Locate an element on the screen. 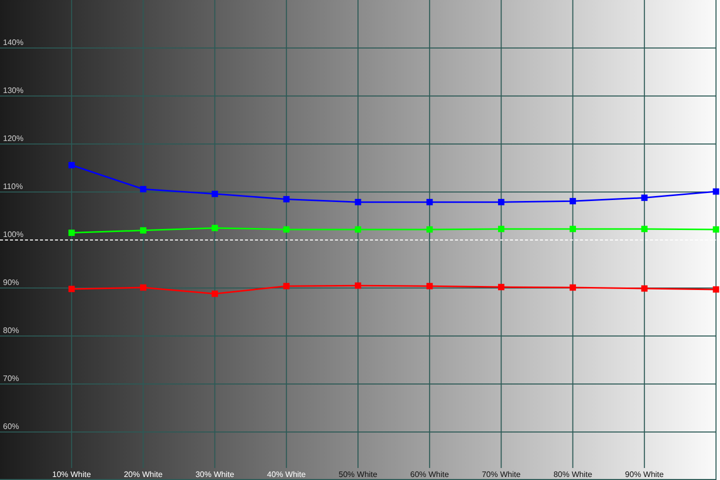  y-tick-label: 100% is located at coordinates (13, 234).